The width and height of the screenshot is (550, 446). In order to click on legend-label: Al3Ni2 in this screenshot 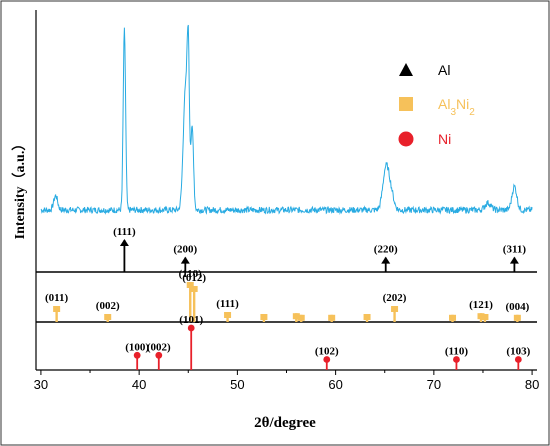, I will do `click(456, 107)`.